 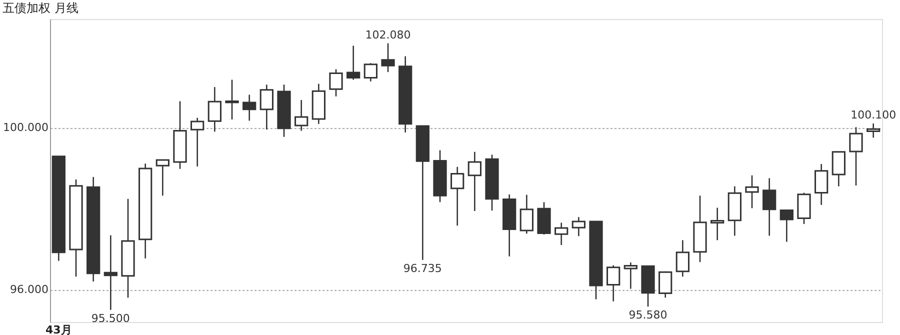 I want to click on y-tick-label: 100.000, so click(x=25, y=127).